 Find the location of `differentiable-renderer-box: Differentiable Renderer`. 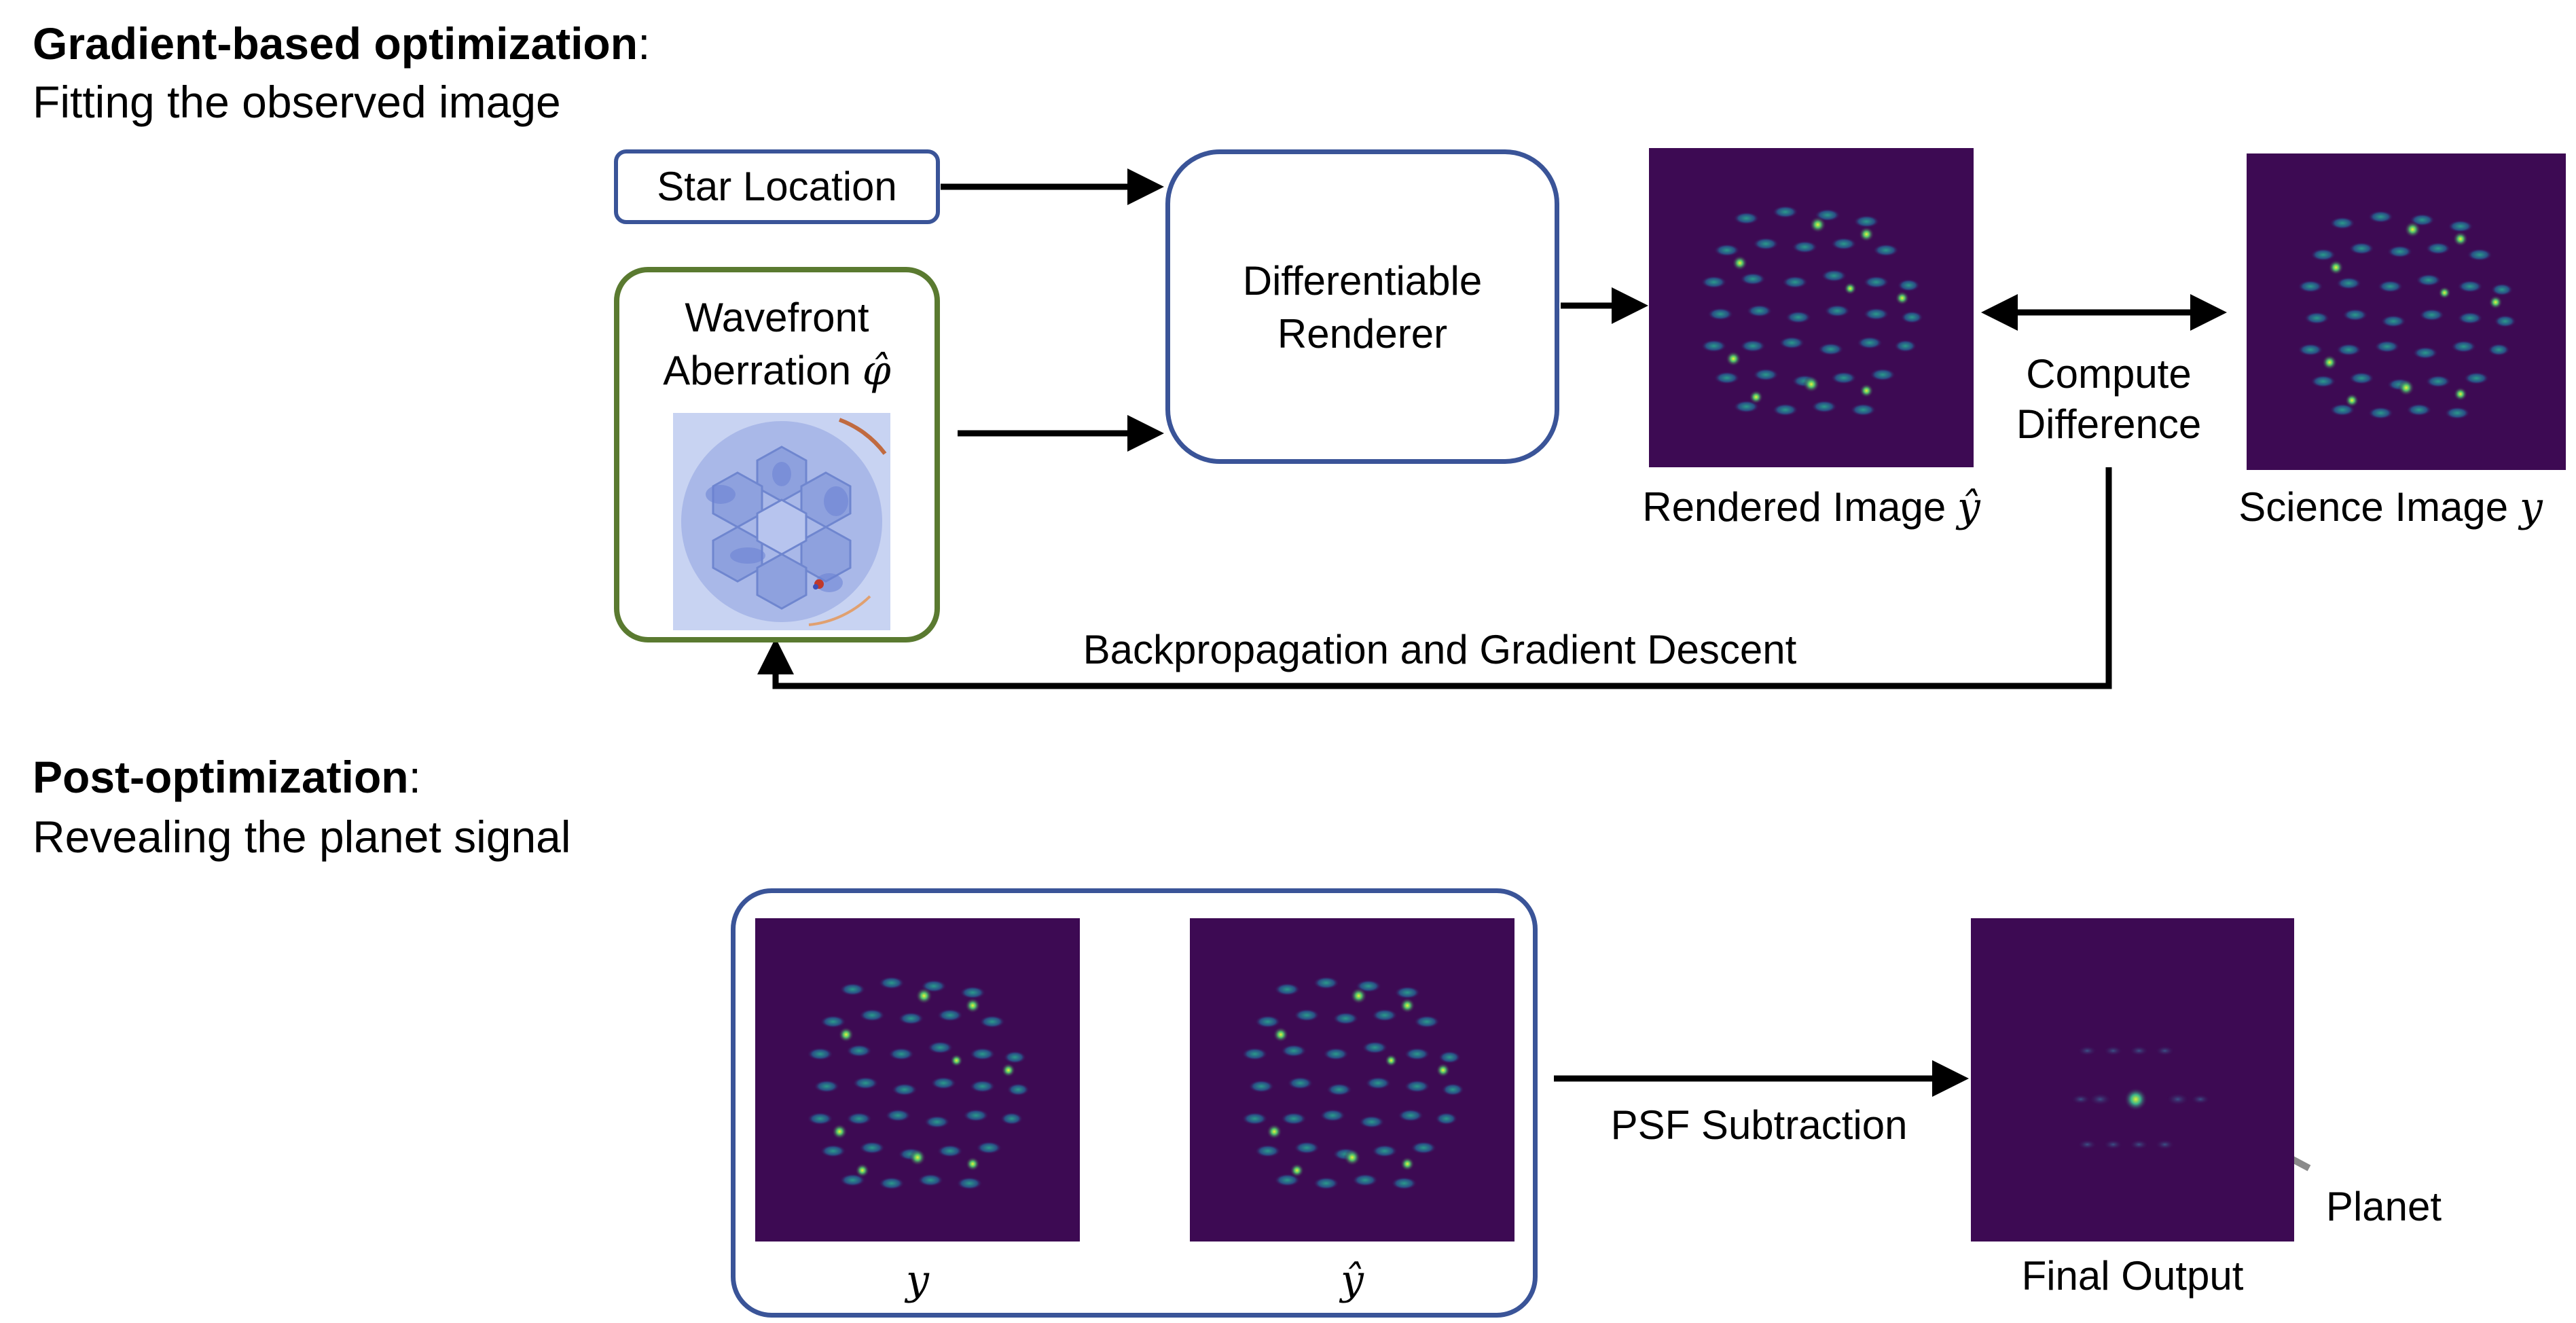

differentiable-renderer-box: Differentiable Renderer is located at coordinates (1362, 306).